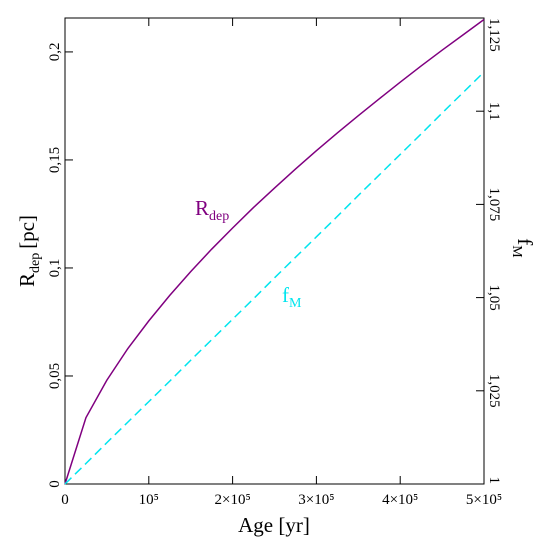 The height and width of the screenshot is (546, 550). I want to click on y-tick-label: 0,1, so click(55, 268).